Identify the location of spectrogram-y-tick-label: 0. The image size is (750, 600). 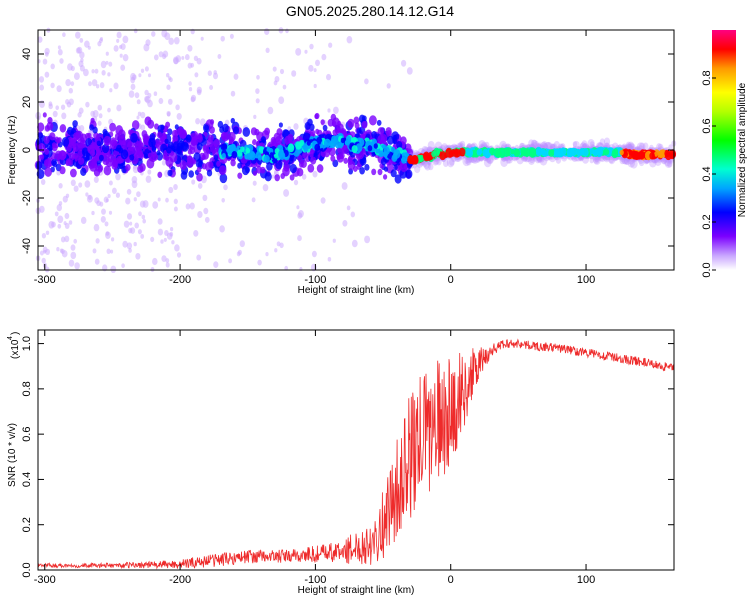
(27, 150).